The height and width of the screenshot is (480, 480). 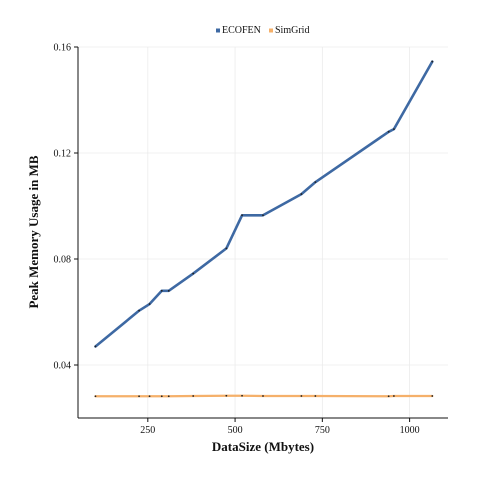 I want to click on legend-key-simgrid, so click(x=271, y=30).